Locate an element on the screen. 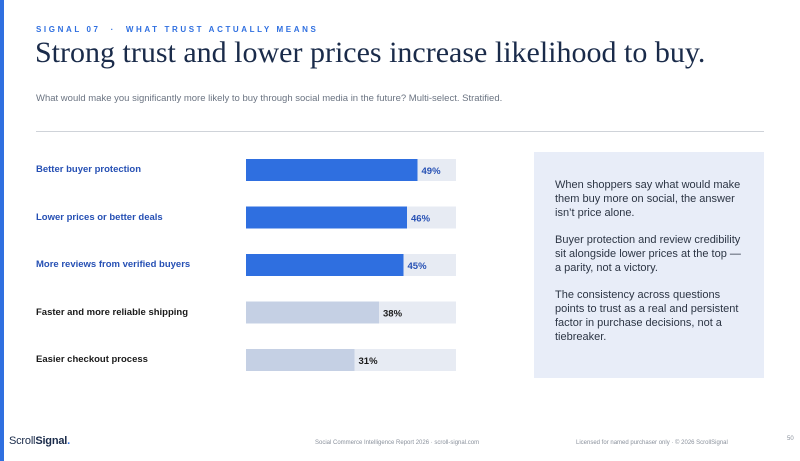 This screenshot has height=461, width=800. eyebrow: SIGNAL 07 · WHAT TRUST ACTUALLY MEANS is located at coordinates (177, 29).